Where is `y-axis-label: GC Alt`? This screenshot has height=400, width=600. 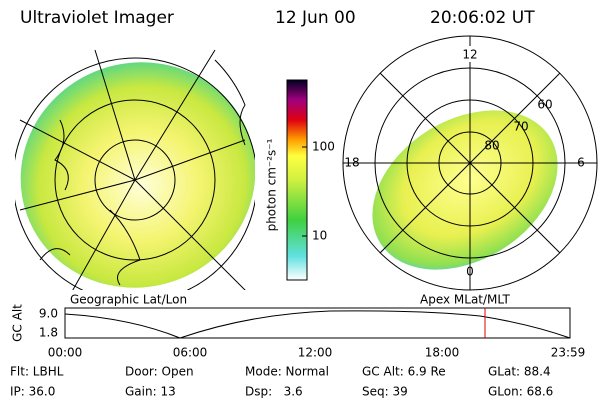 y-axis-label: GC Alt is located at coordinates (18, 323).